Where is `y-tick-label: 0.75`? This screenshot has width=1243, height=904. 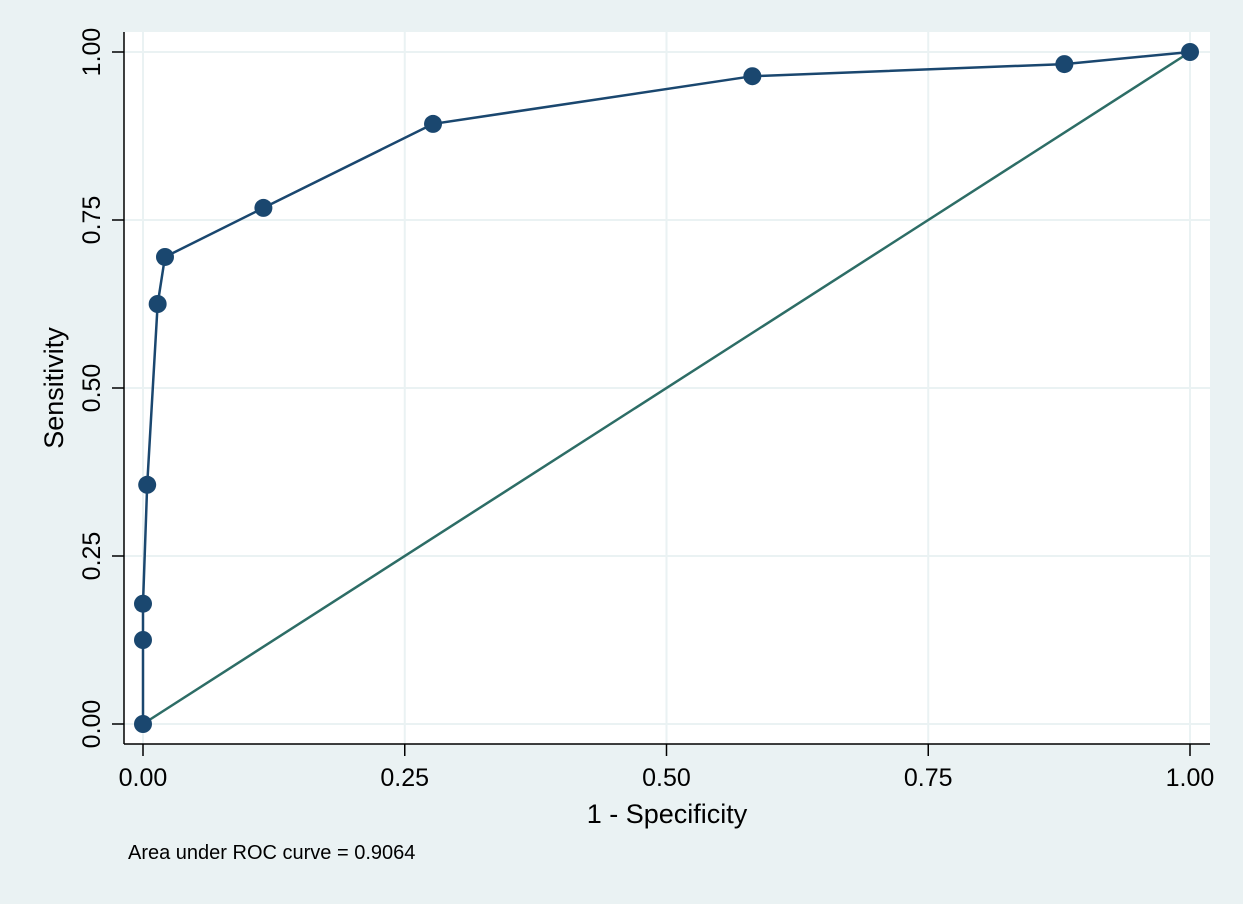 y-tick-label: 0.75 is located at coordinates (92, 220).